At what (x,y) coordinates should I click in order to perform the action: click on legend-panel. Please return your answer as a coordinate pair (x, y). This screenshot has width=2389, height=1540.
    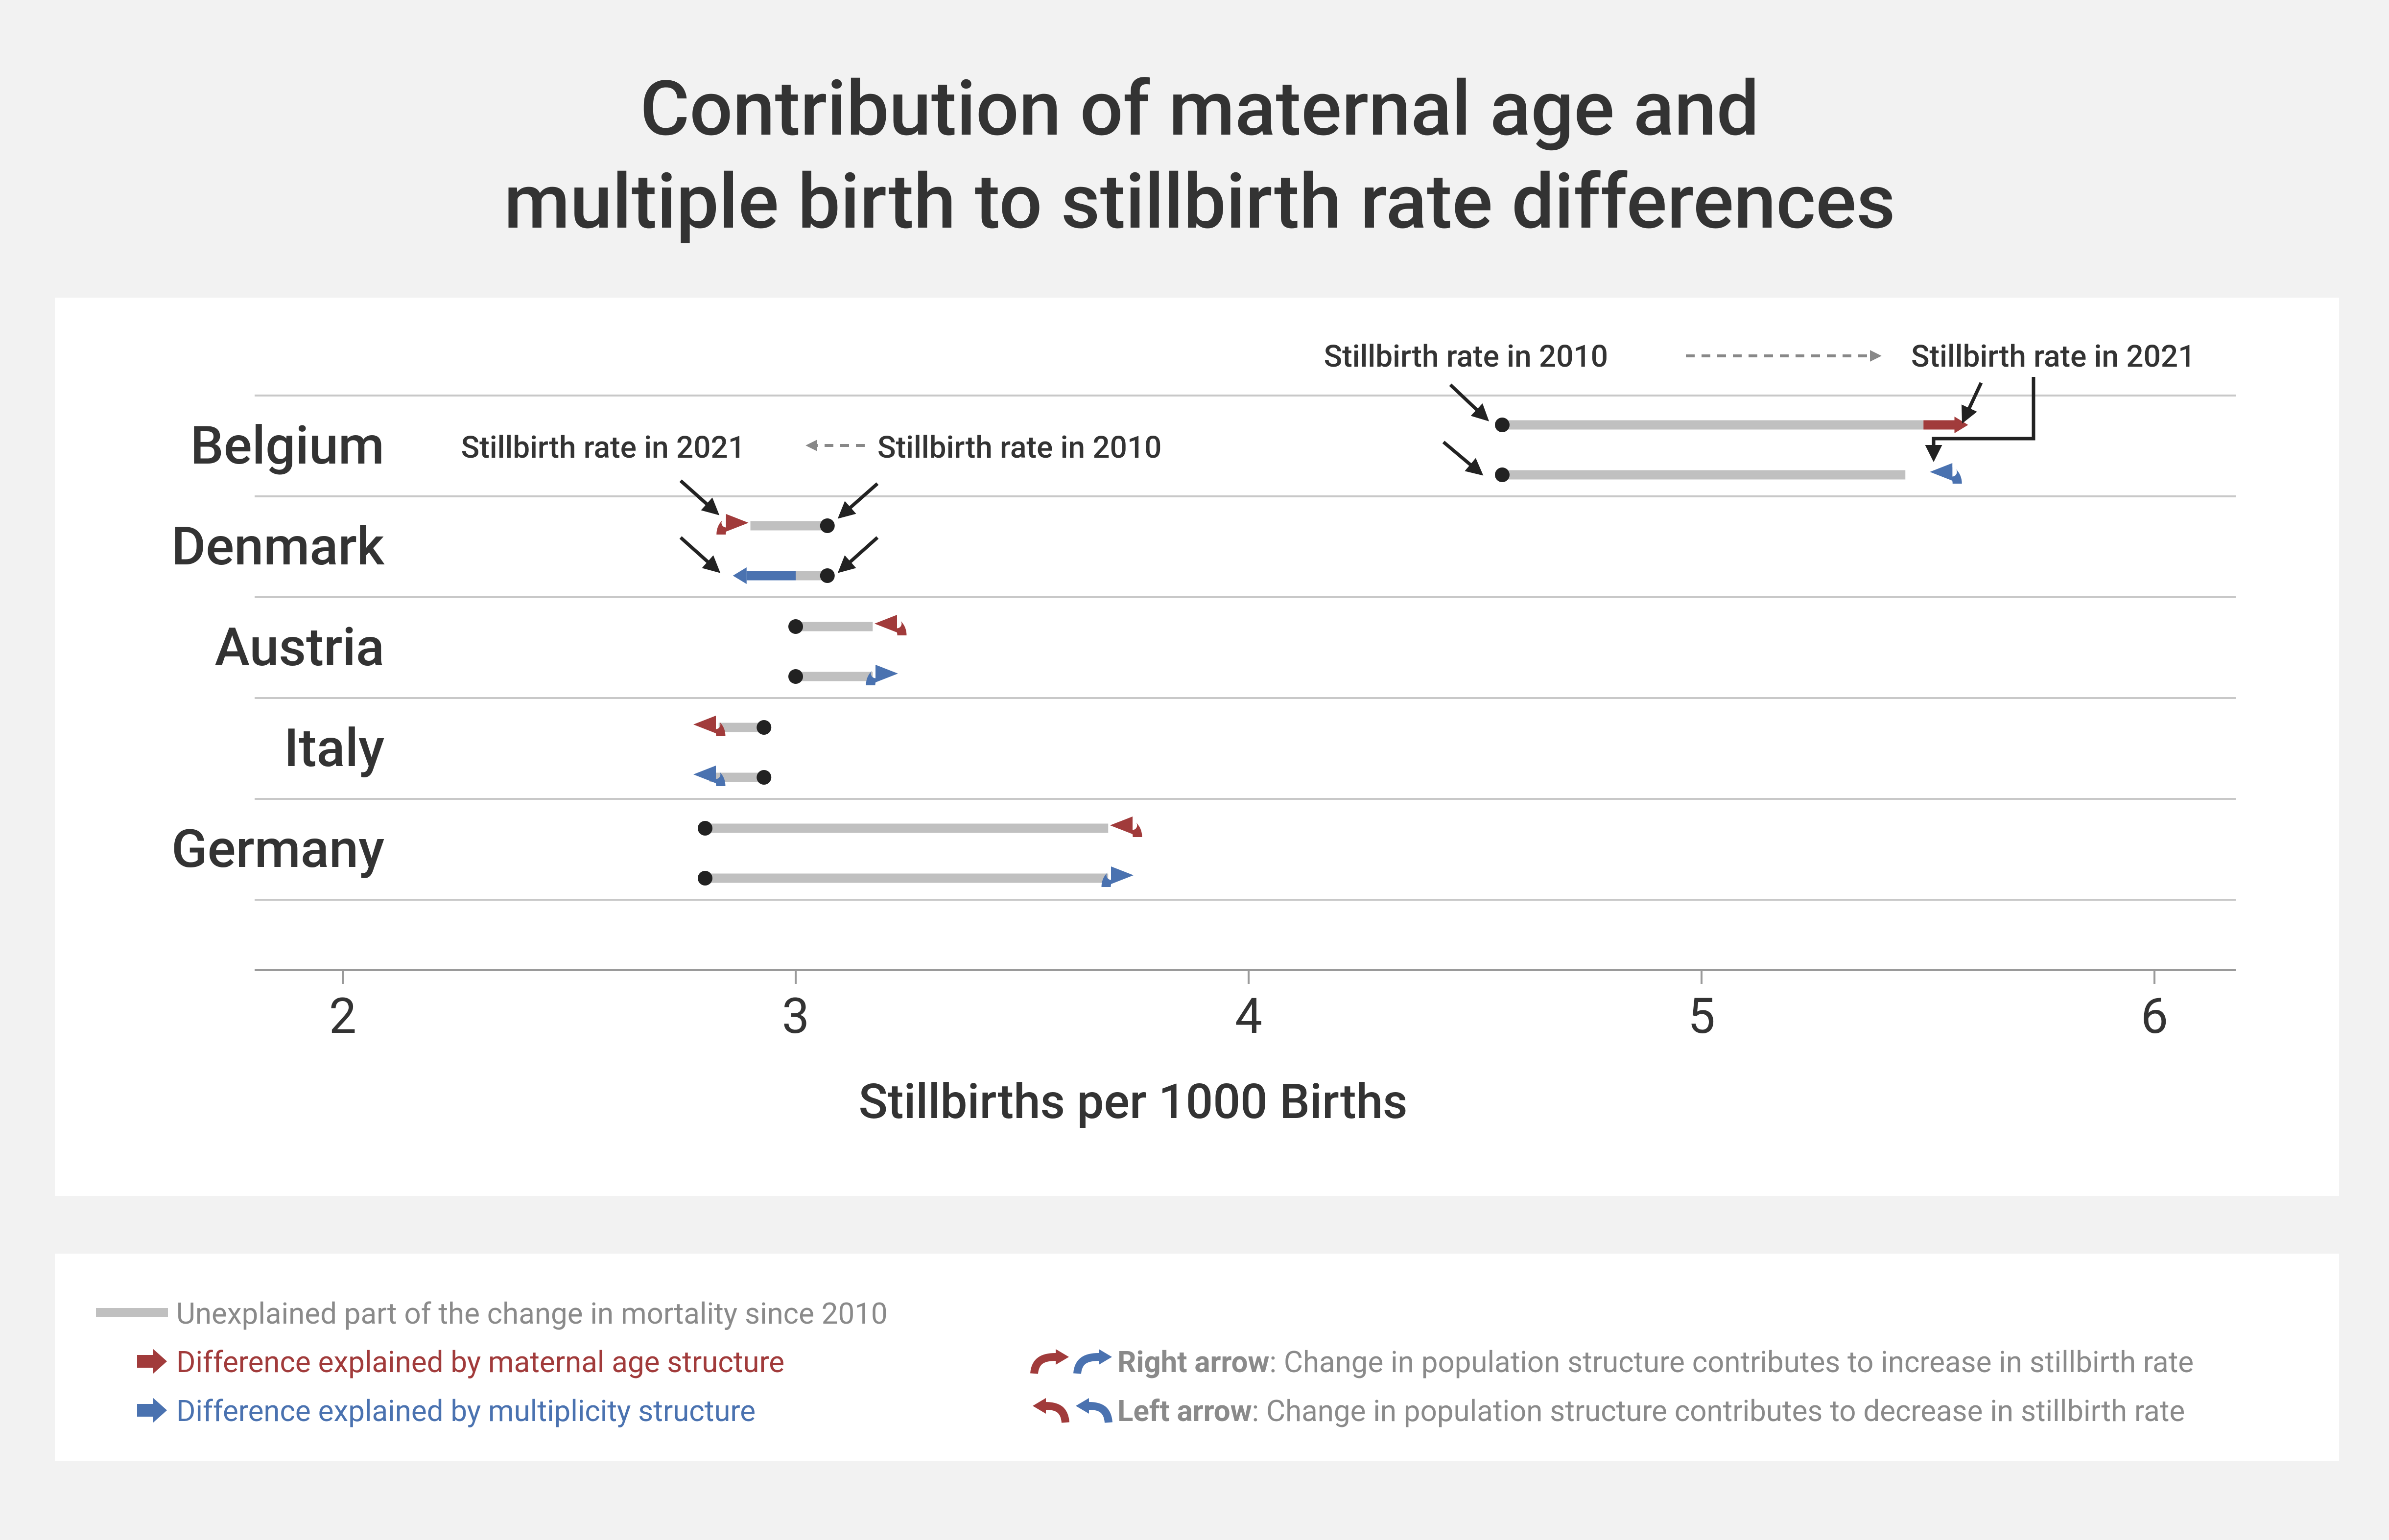
    Looking at the image, I should click on (1197, 1357).